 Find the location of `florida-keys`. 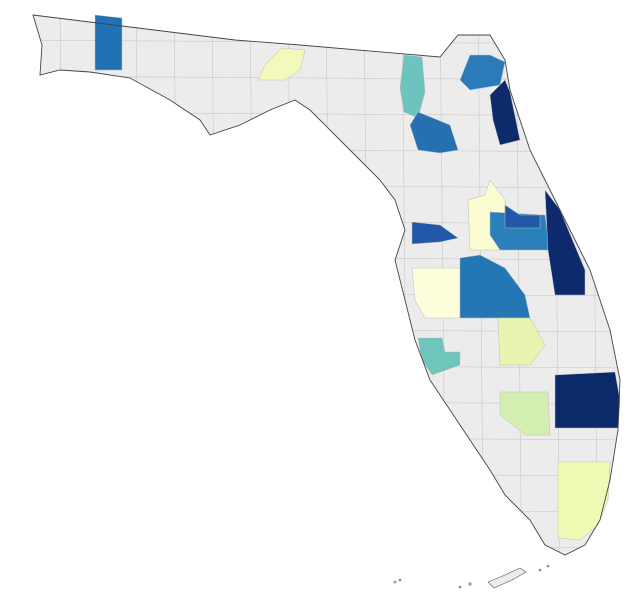

florida-keys is located at coordinates (471, 576).